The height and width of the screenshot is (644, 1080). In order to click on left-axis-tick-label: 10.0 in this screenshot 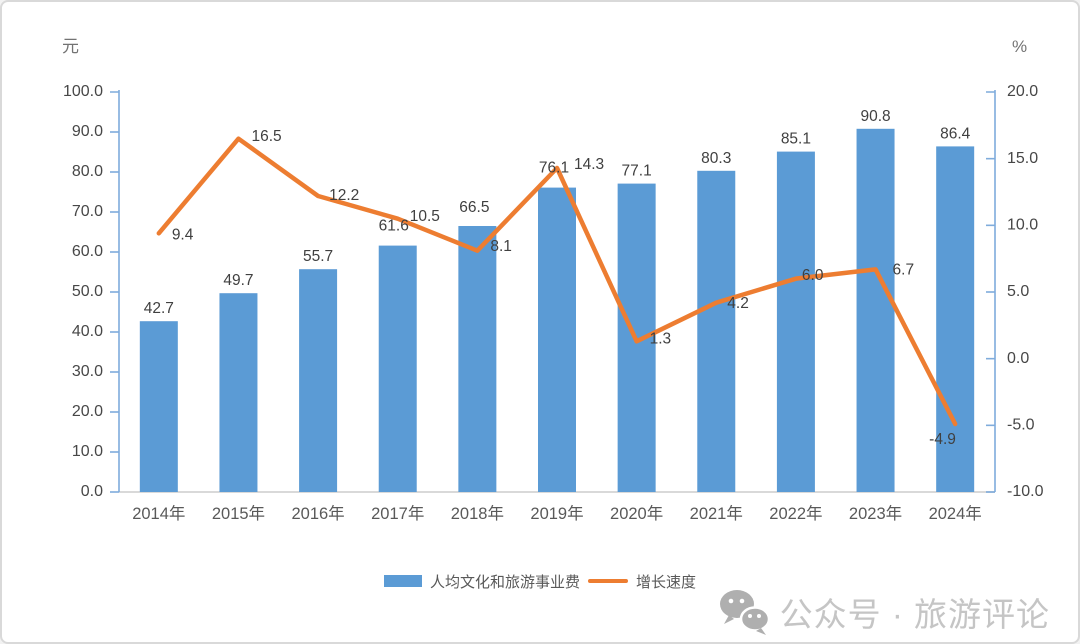, I will do `click(87, 451)`.